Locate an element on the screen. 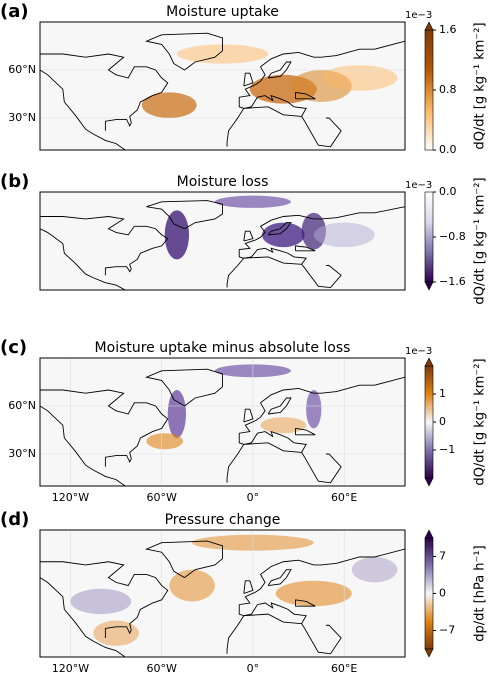  colorbar-tick-label: −7 is located at coordinates (447, 630).